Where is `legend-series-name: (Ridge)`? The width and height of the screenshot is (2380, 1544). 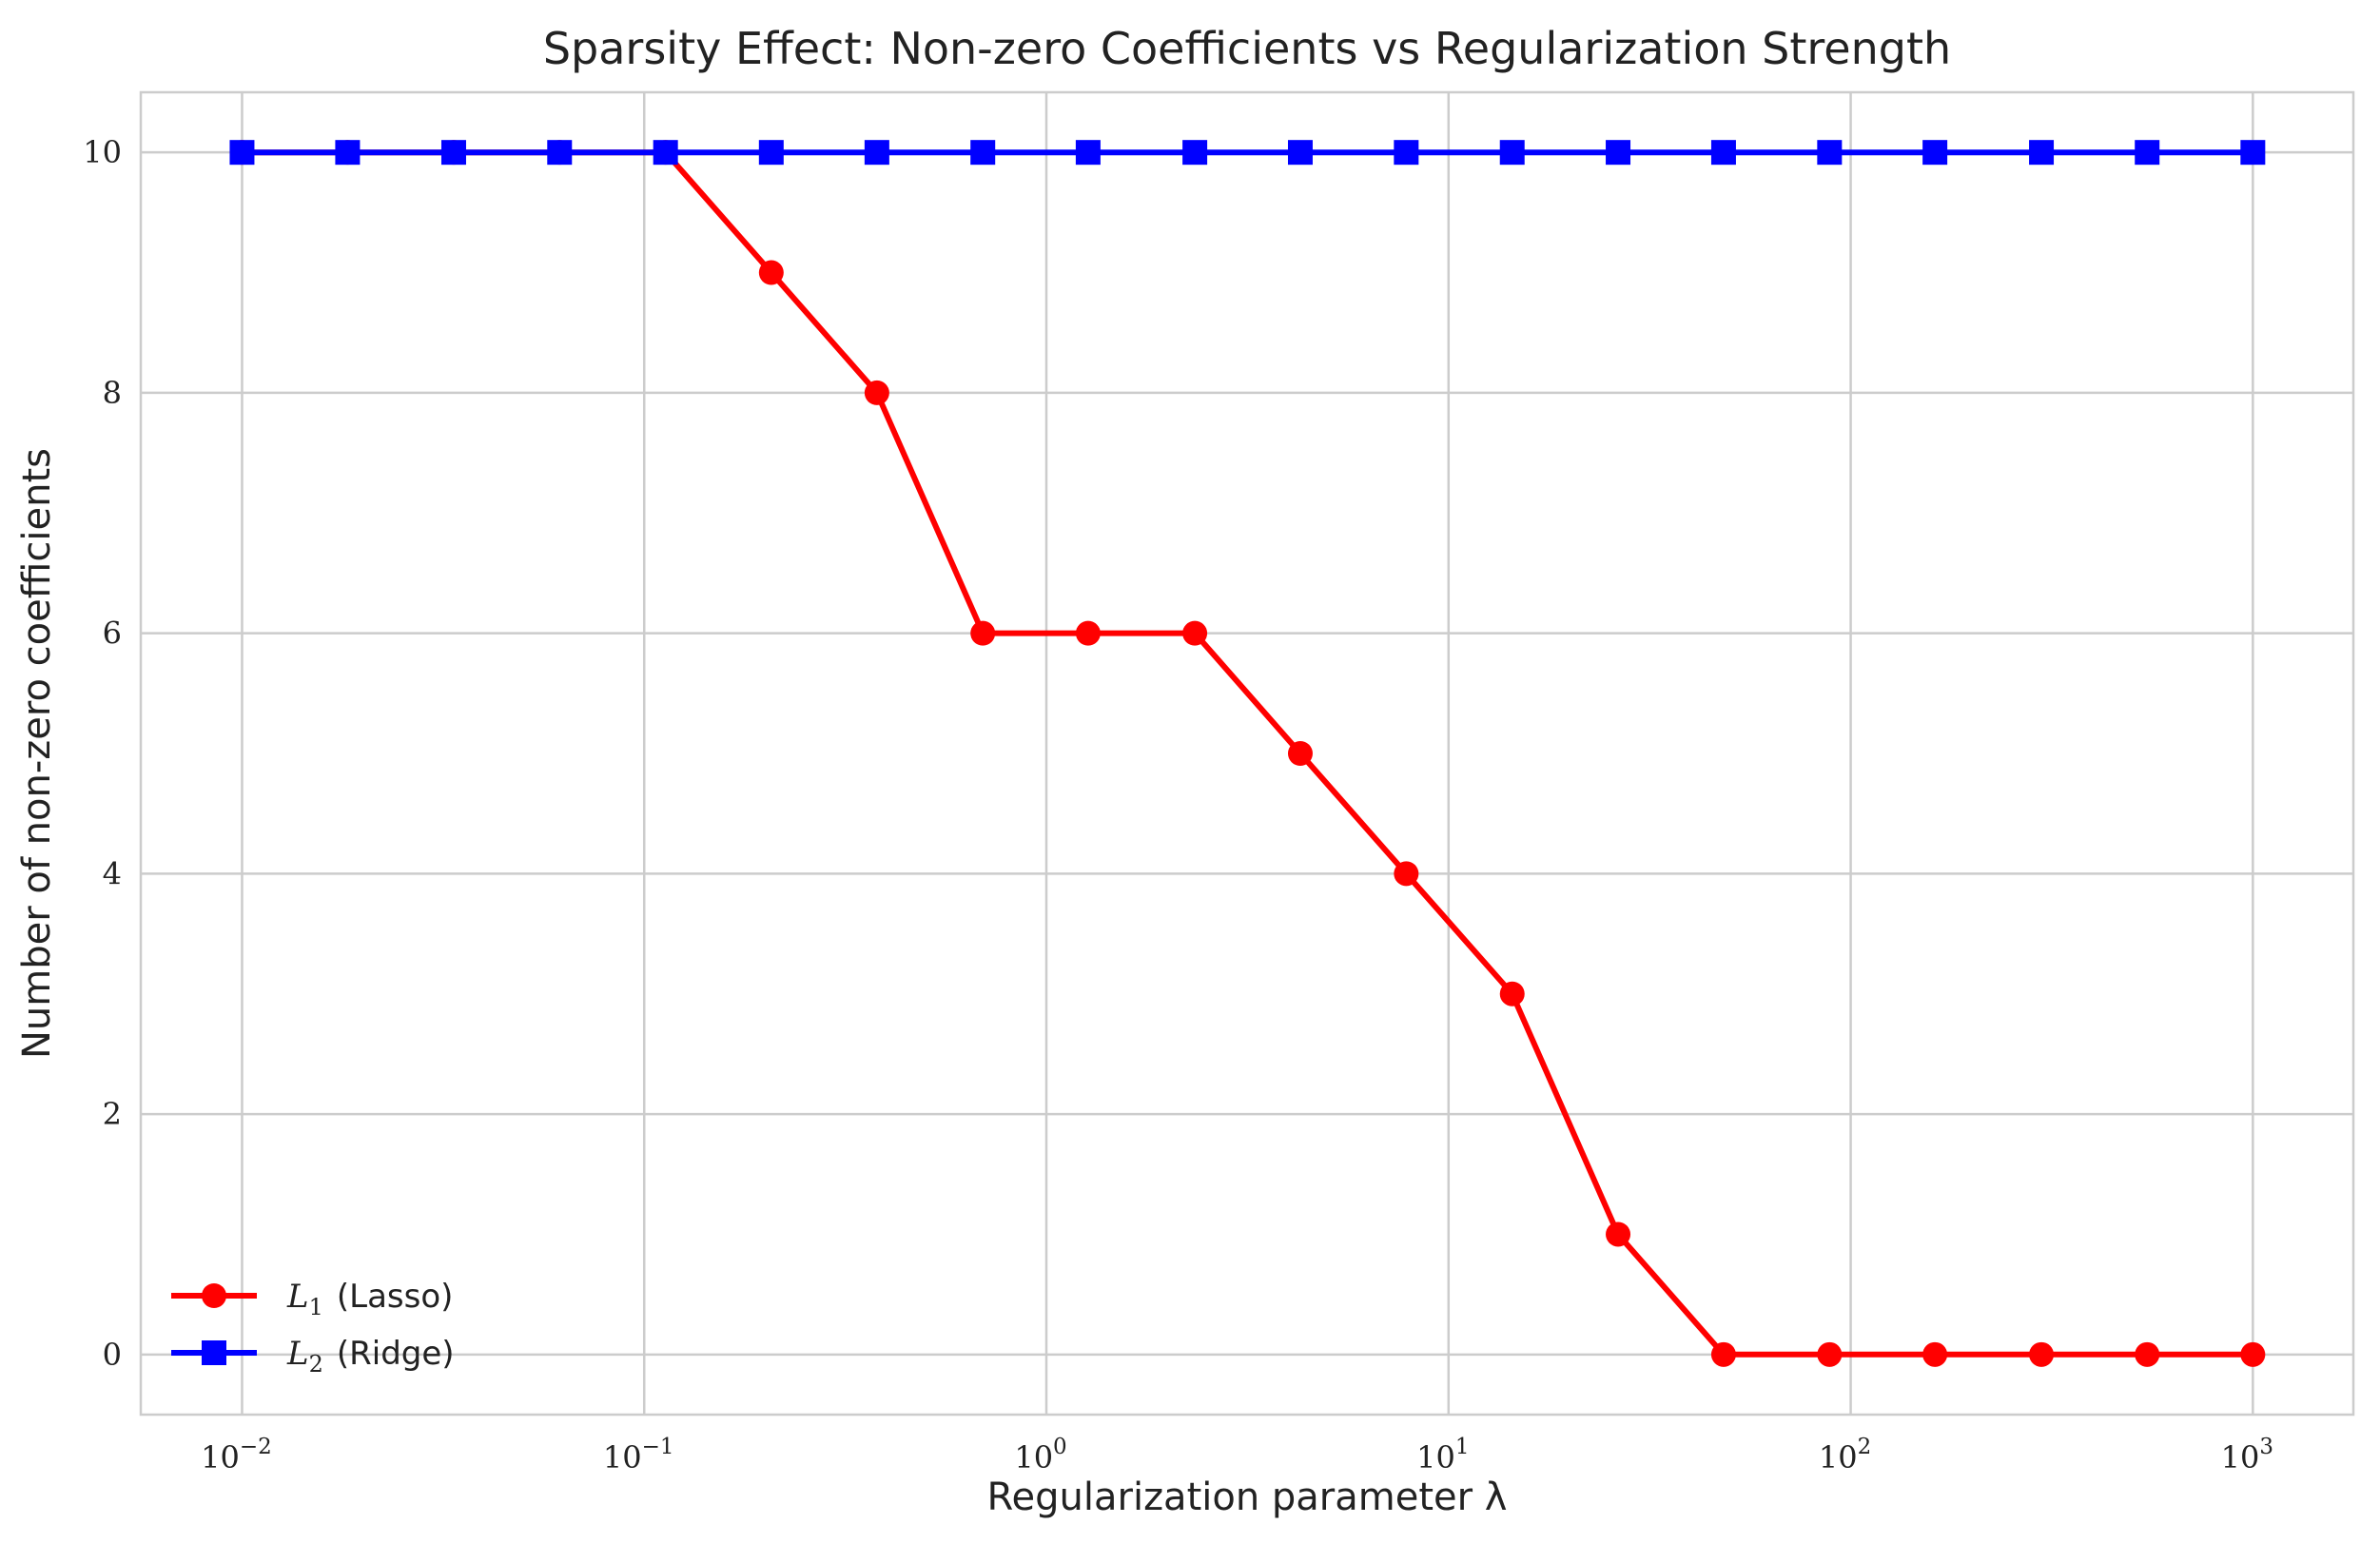
legend-series-name: (Ridge) is located at coordinates (396, 1354).